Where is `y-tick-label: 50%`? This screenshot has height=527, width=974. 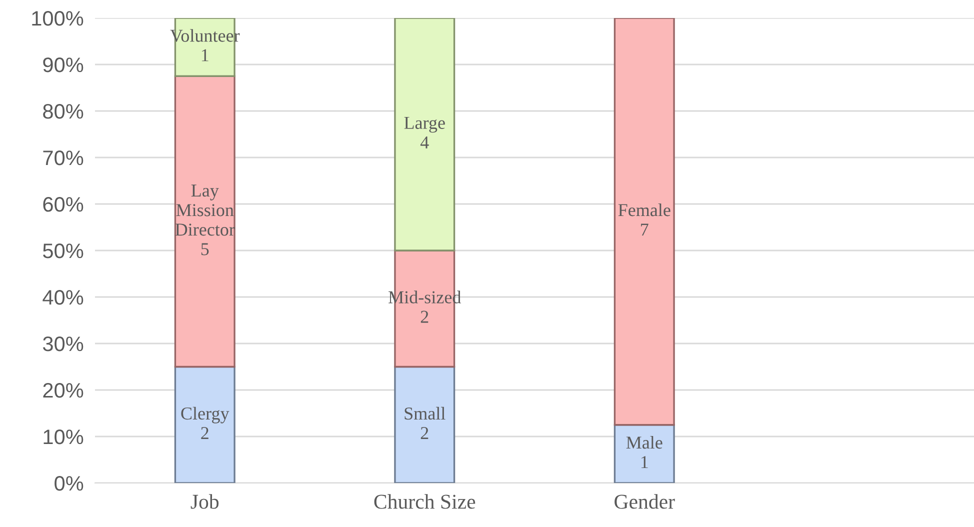
y-tick-label: 50% is located at coordinates (63, 251).